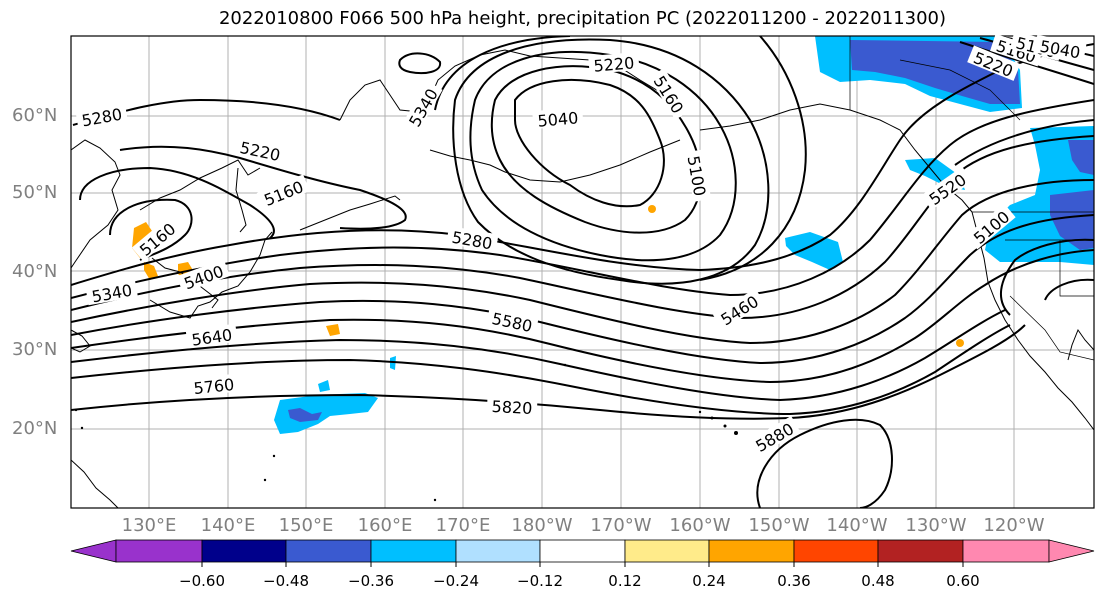 The width and height of the screenshot is (1105, 601). I want to click on lat-label: 40°N, so click(35, 271).